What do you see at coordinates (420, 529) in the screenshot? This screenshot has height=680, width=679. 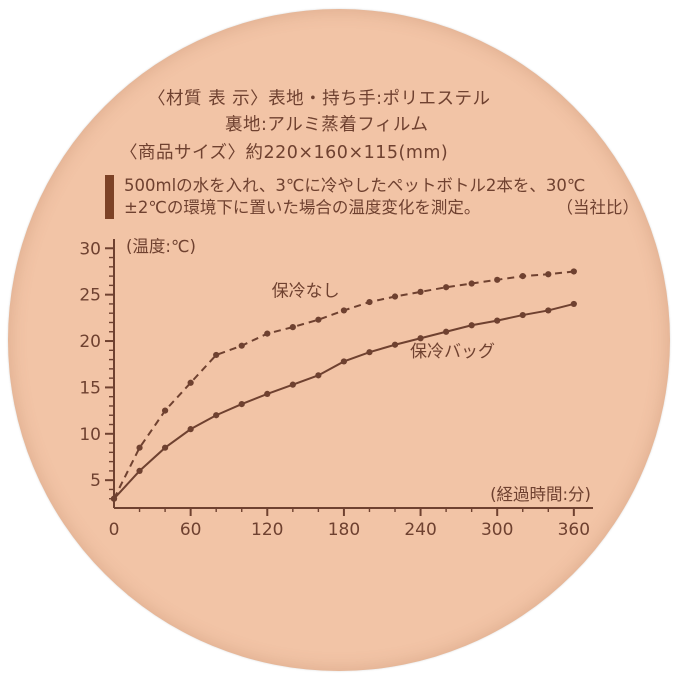 I see `x-tick-label: 240` at bounding box center [420, 529].